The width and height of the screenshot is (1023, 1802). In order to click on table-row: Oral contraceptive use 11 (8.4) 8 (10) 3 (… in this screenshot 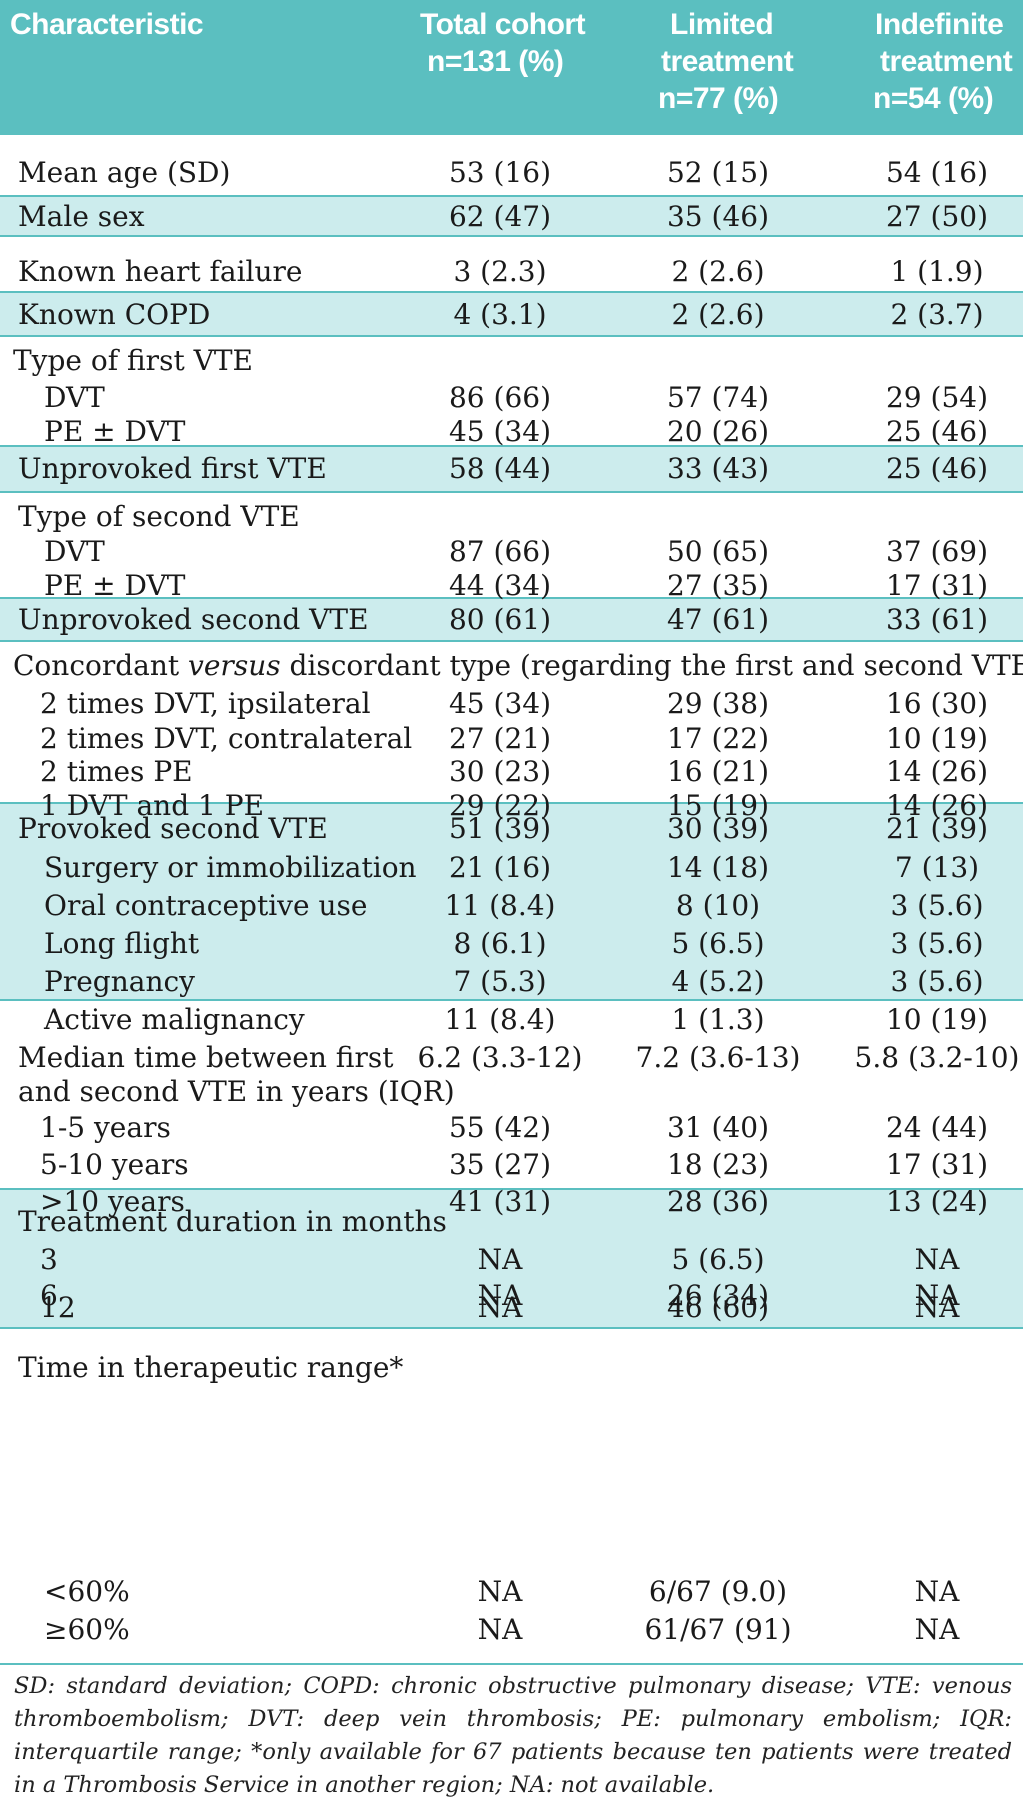, I will do `click(514, 905)`.